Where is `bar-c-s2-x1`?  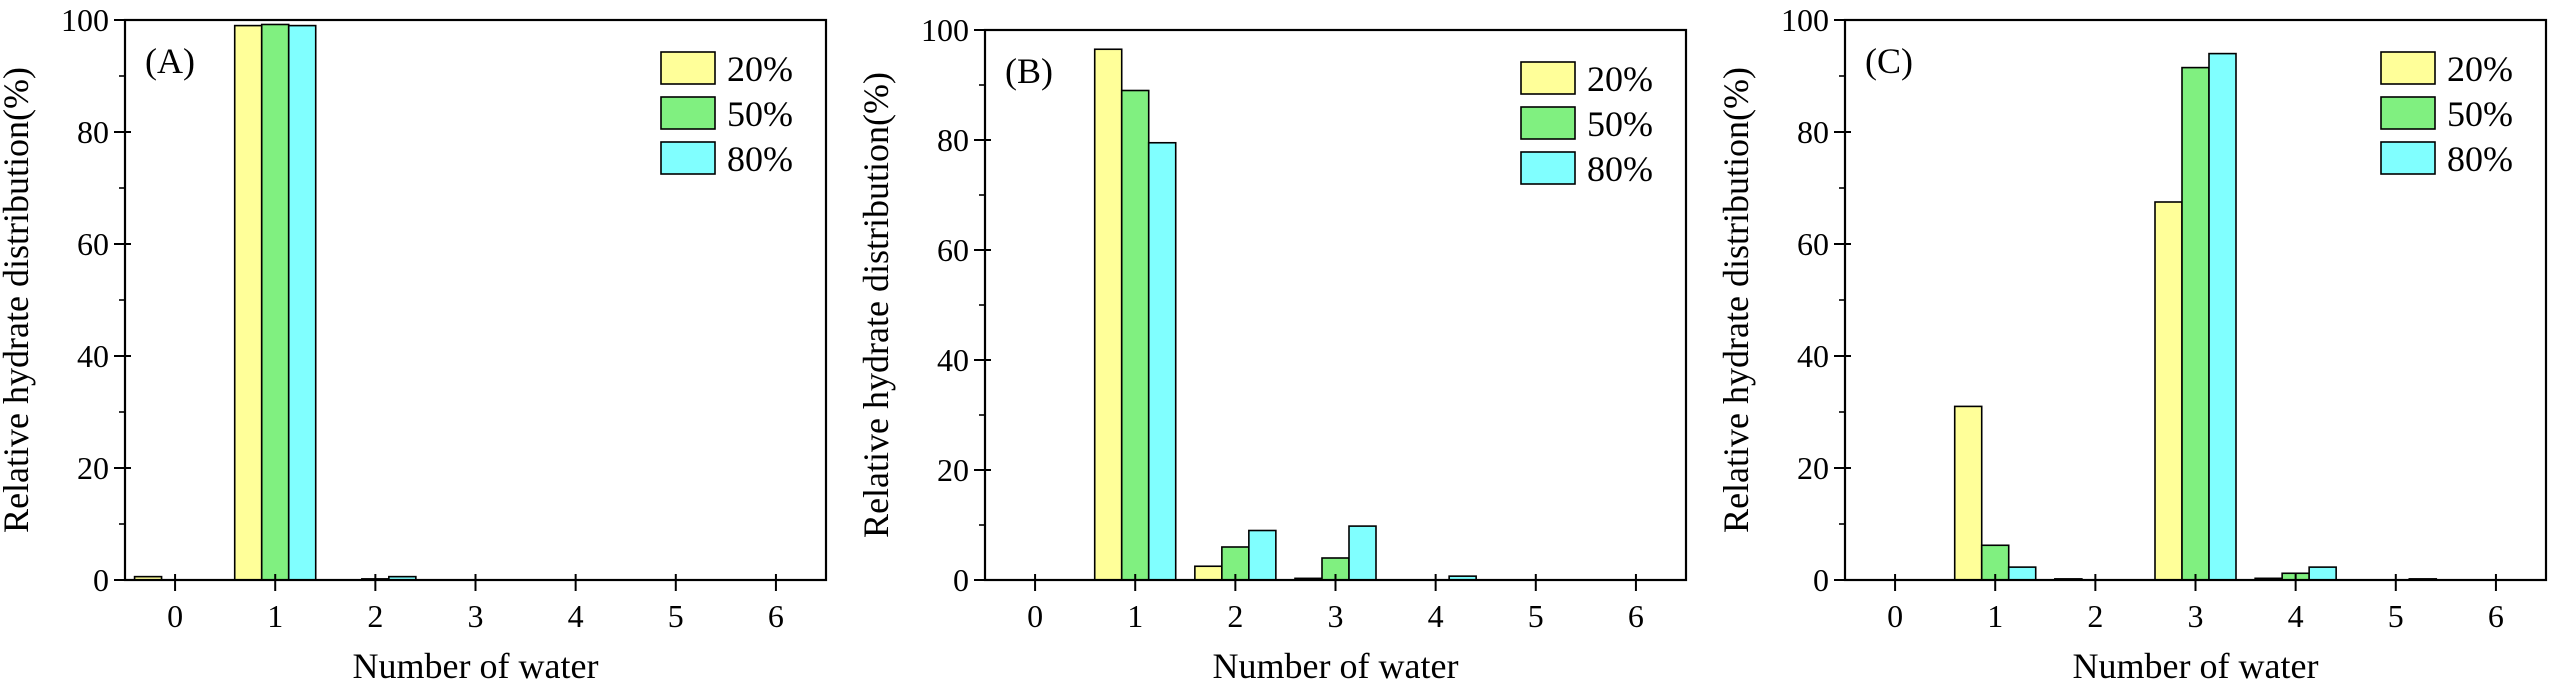
bar-c-s2-x1 is located at coordinates (2022, 573).